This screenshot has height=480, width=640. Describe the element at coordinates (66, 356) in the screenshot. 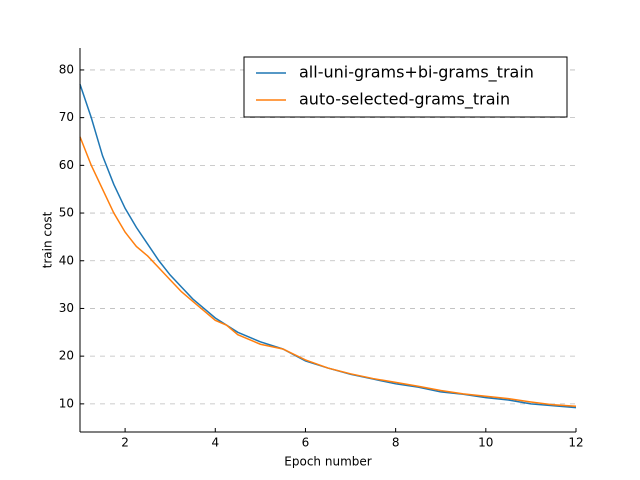

I see `y-tick-label: 20` at that location.